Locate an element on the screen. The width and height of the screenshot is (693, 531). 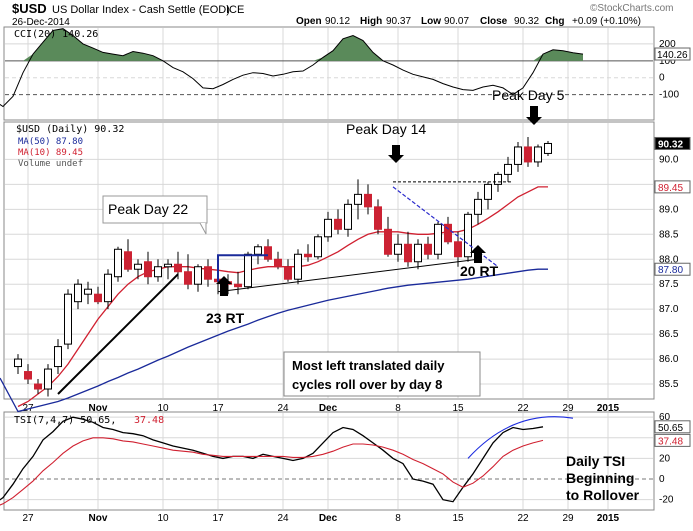
price-y-tick: 89.0 is located at coordinates (669, 209).